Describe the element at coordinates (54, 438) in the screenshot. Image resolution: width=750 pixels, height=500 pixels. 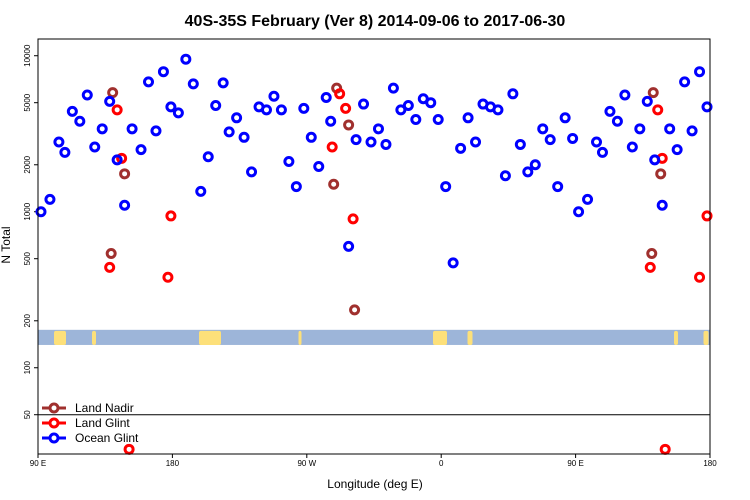
I see `legend-marker-ocean-glint` at that location.